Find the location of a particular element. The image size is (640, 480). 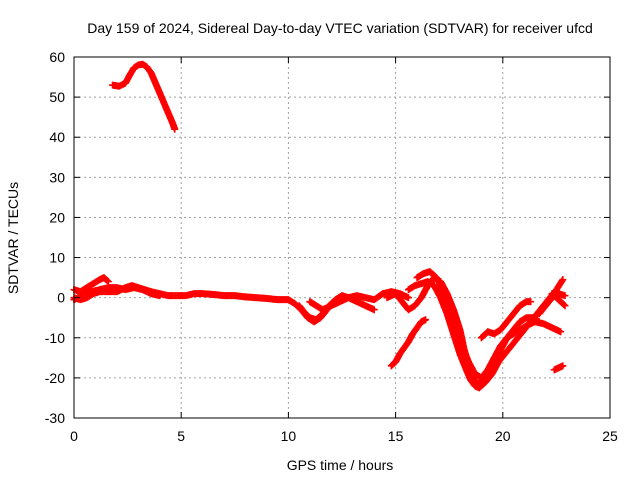

x-tick-label: 5 is located at coordinates (181, 436).